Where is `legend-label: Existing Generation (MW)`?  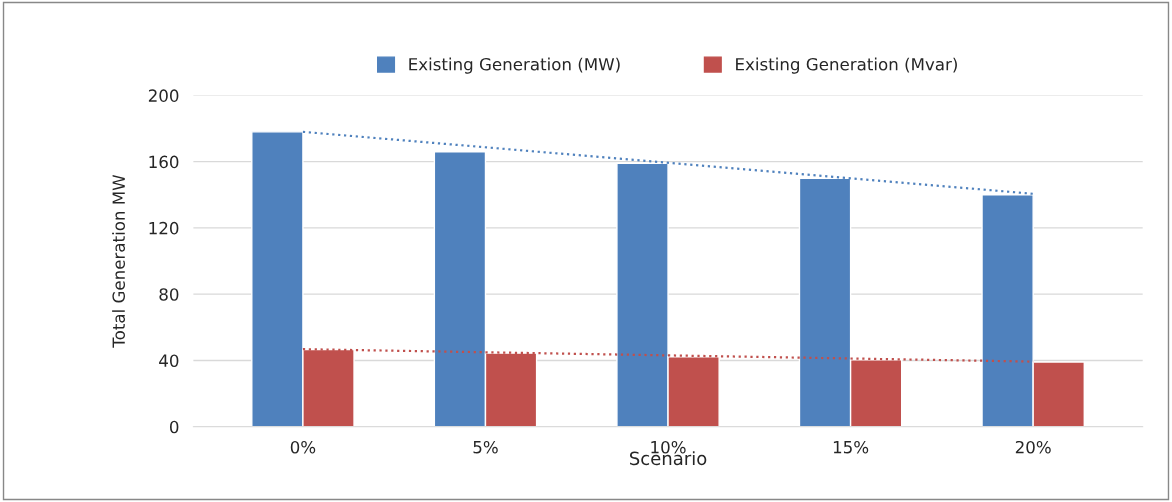 legend-label: Existing Generation (MW) is located at coordinates (514, 65).